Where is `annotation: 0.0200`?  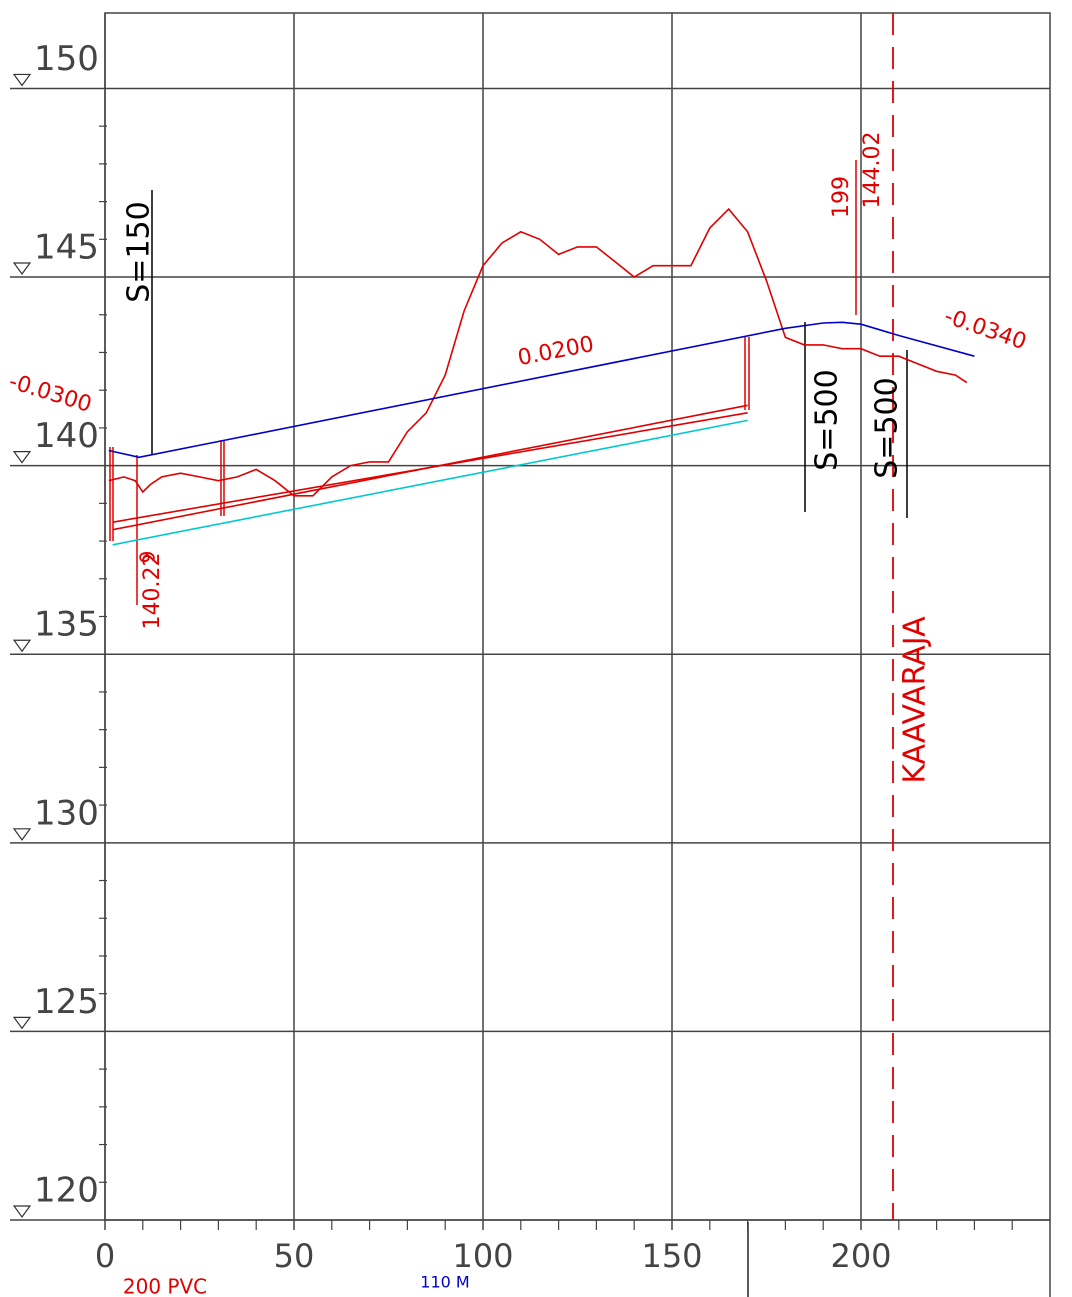 annotation: 0.0200 is located at coordinates (556, 351).